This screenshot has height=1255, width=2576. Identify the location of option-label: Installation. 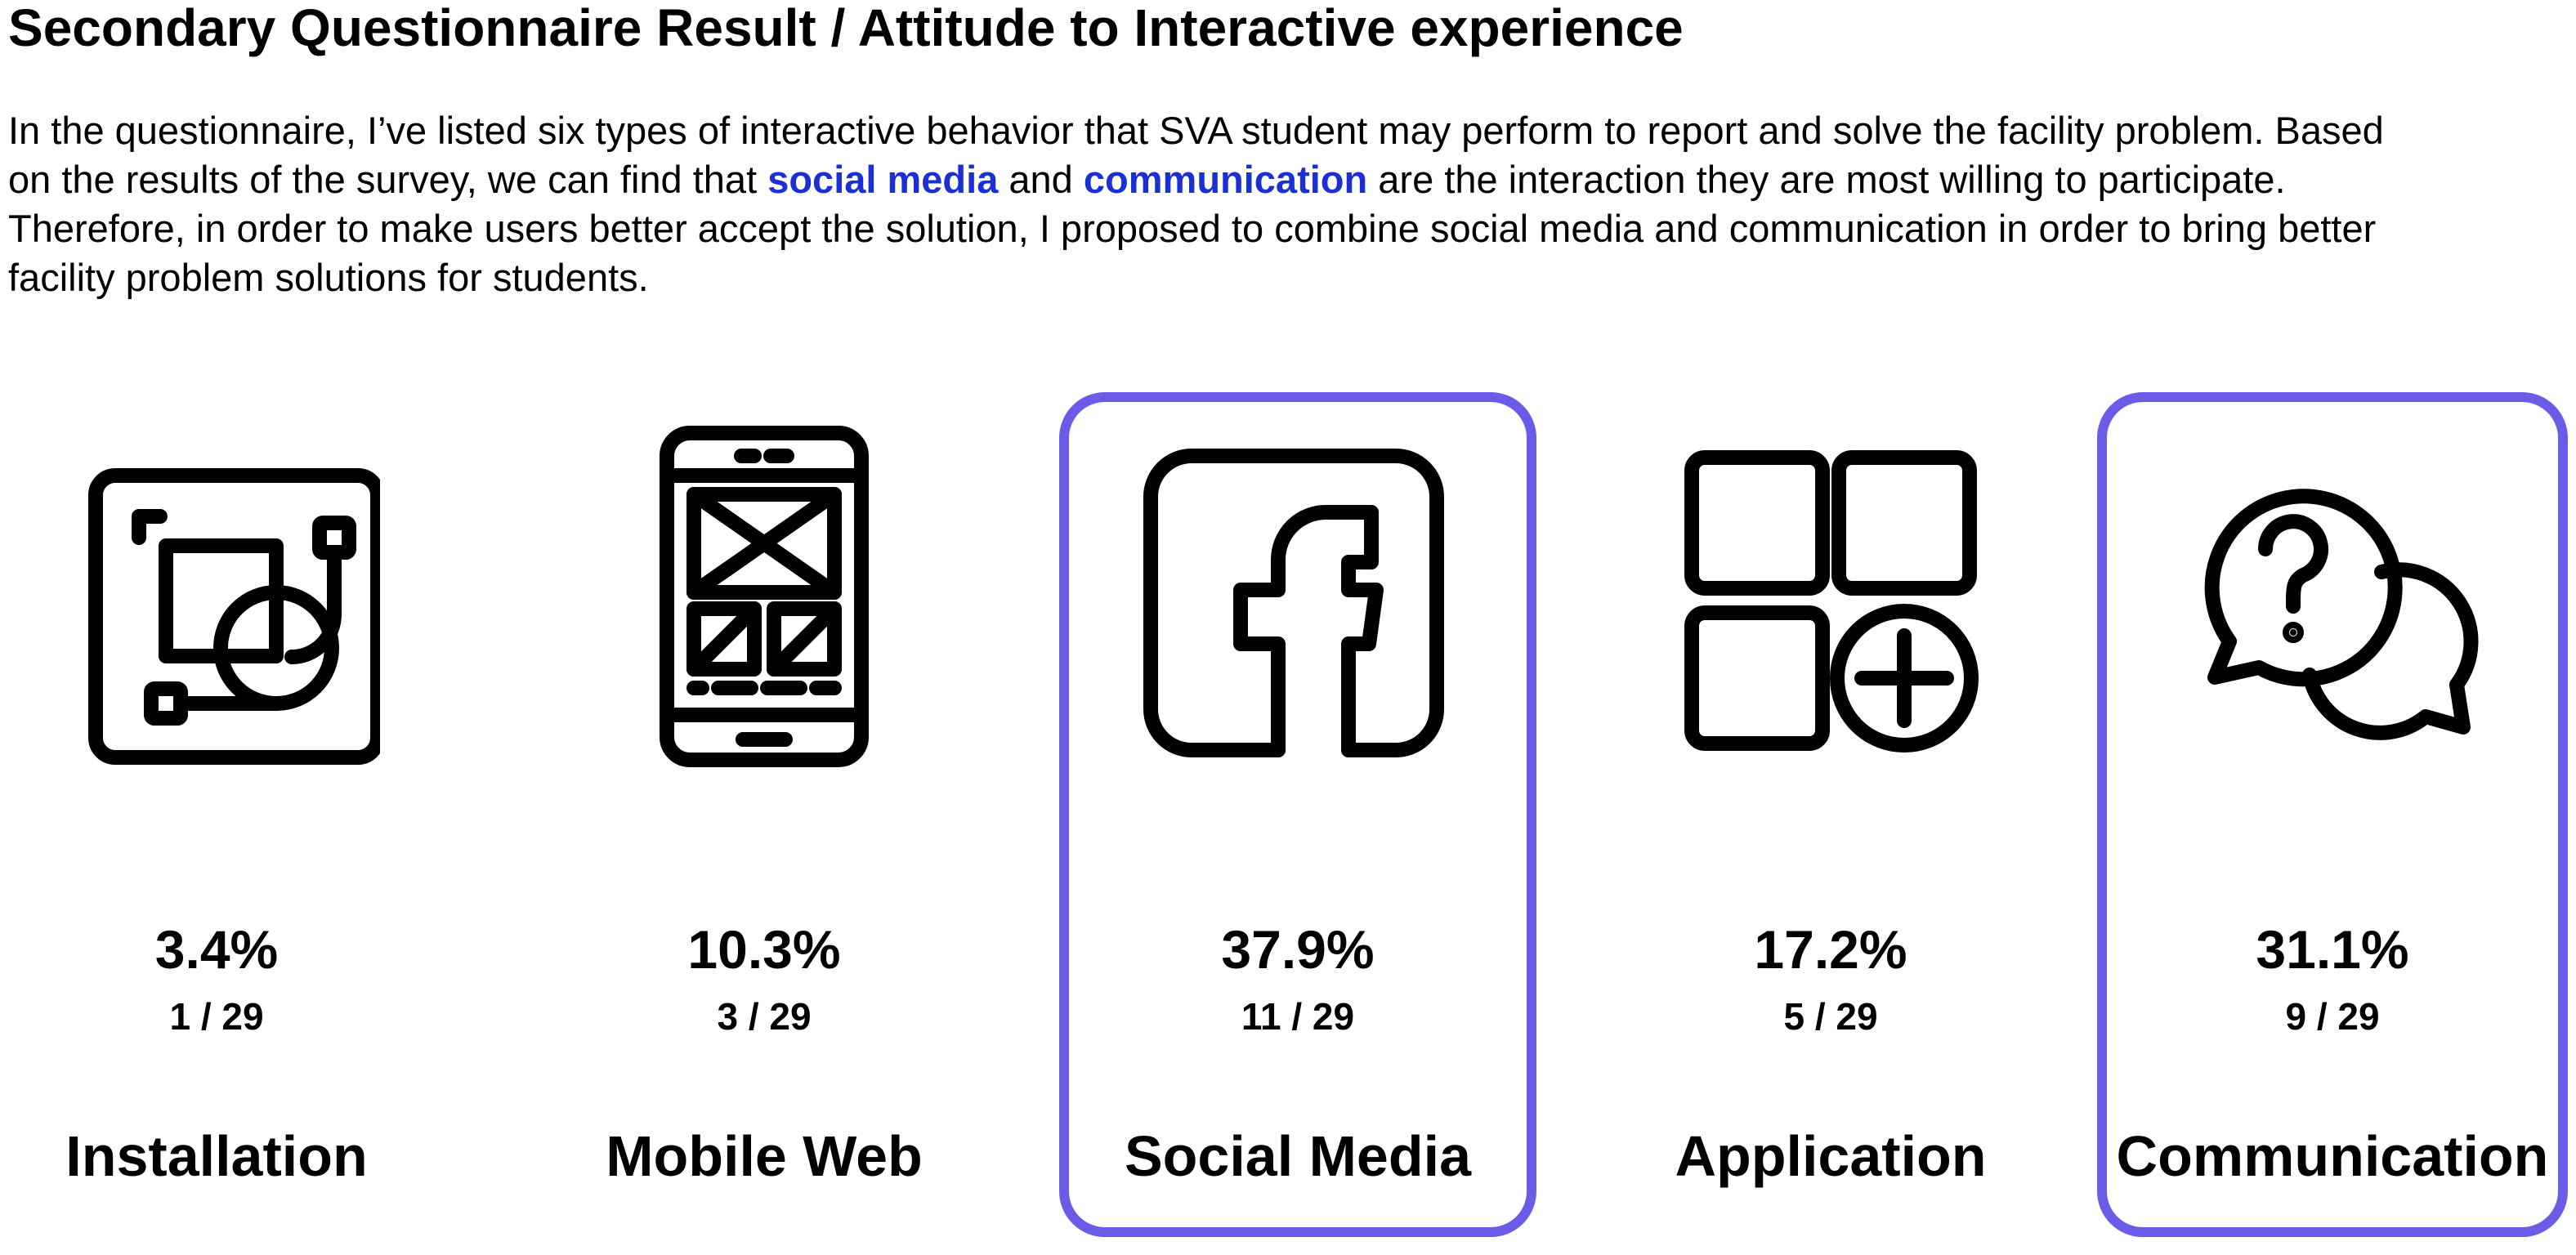
(216, 1156).